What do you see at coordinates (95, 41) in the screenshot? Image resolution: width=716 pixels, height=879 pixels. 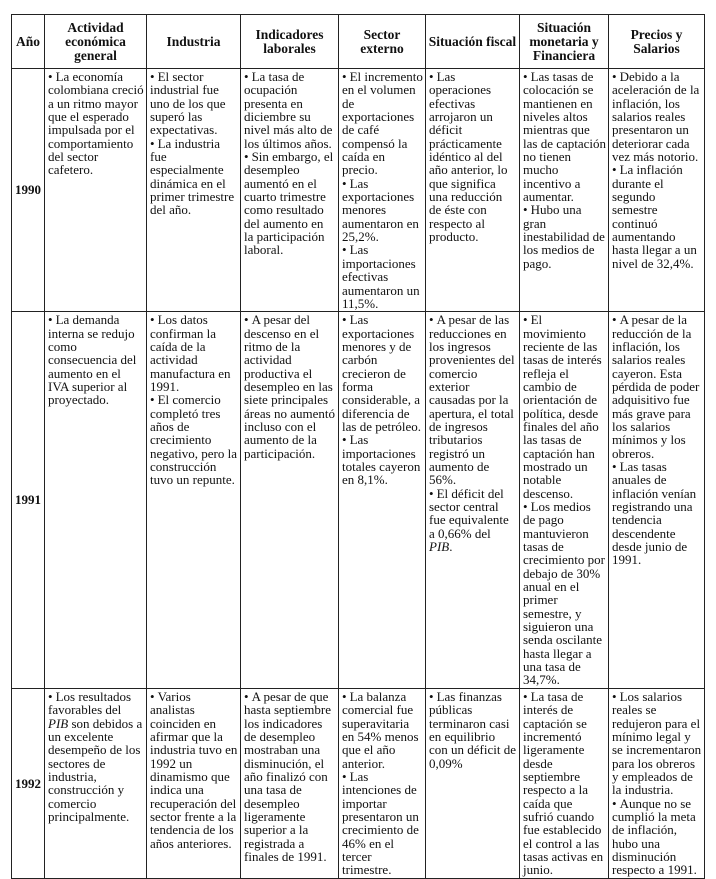 I see `header-actividad-economica: Actividad económica general` at bounding box center [95, 41].